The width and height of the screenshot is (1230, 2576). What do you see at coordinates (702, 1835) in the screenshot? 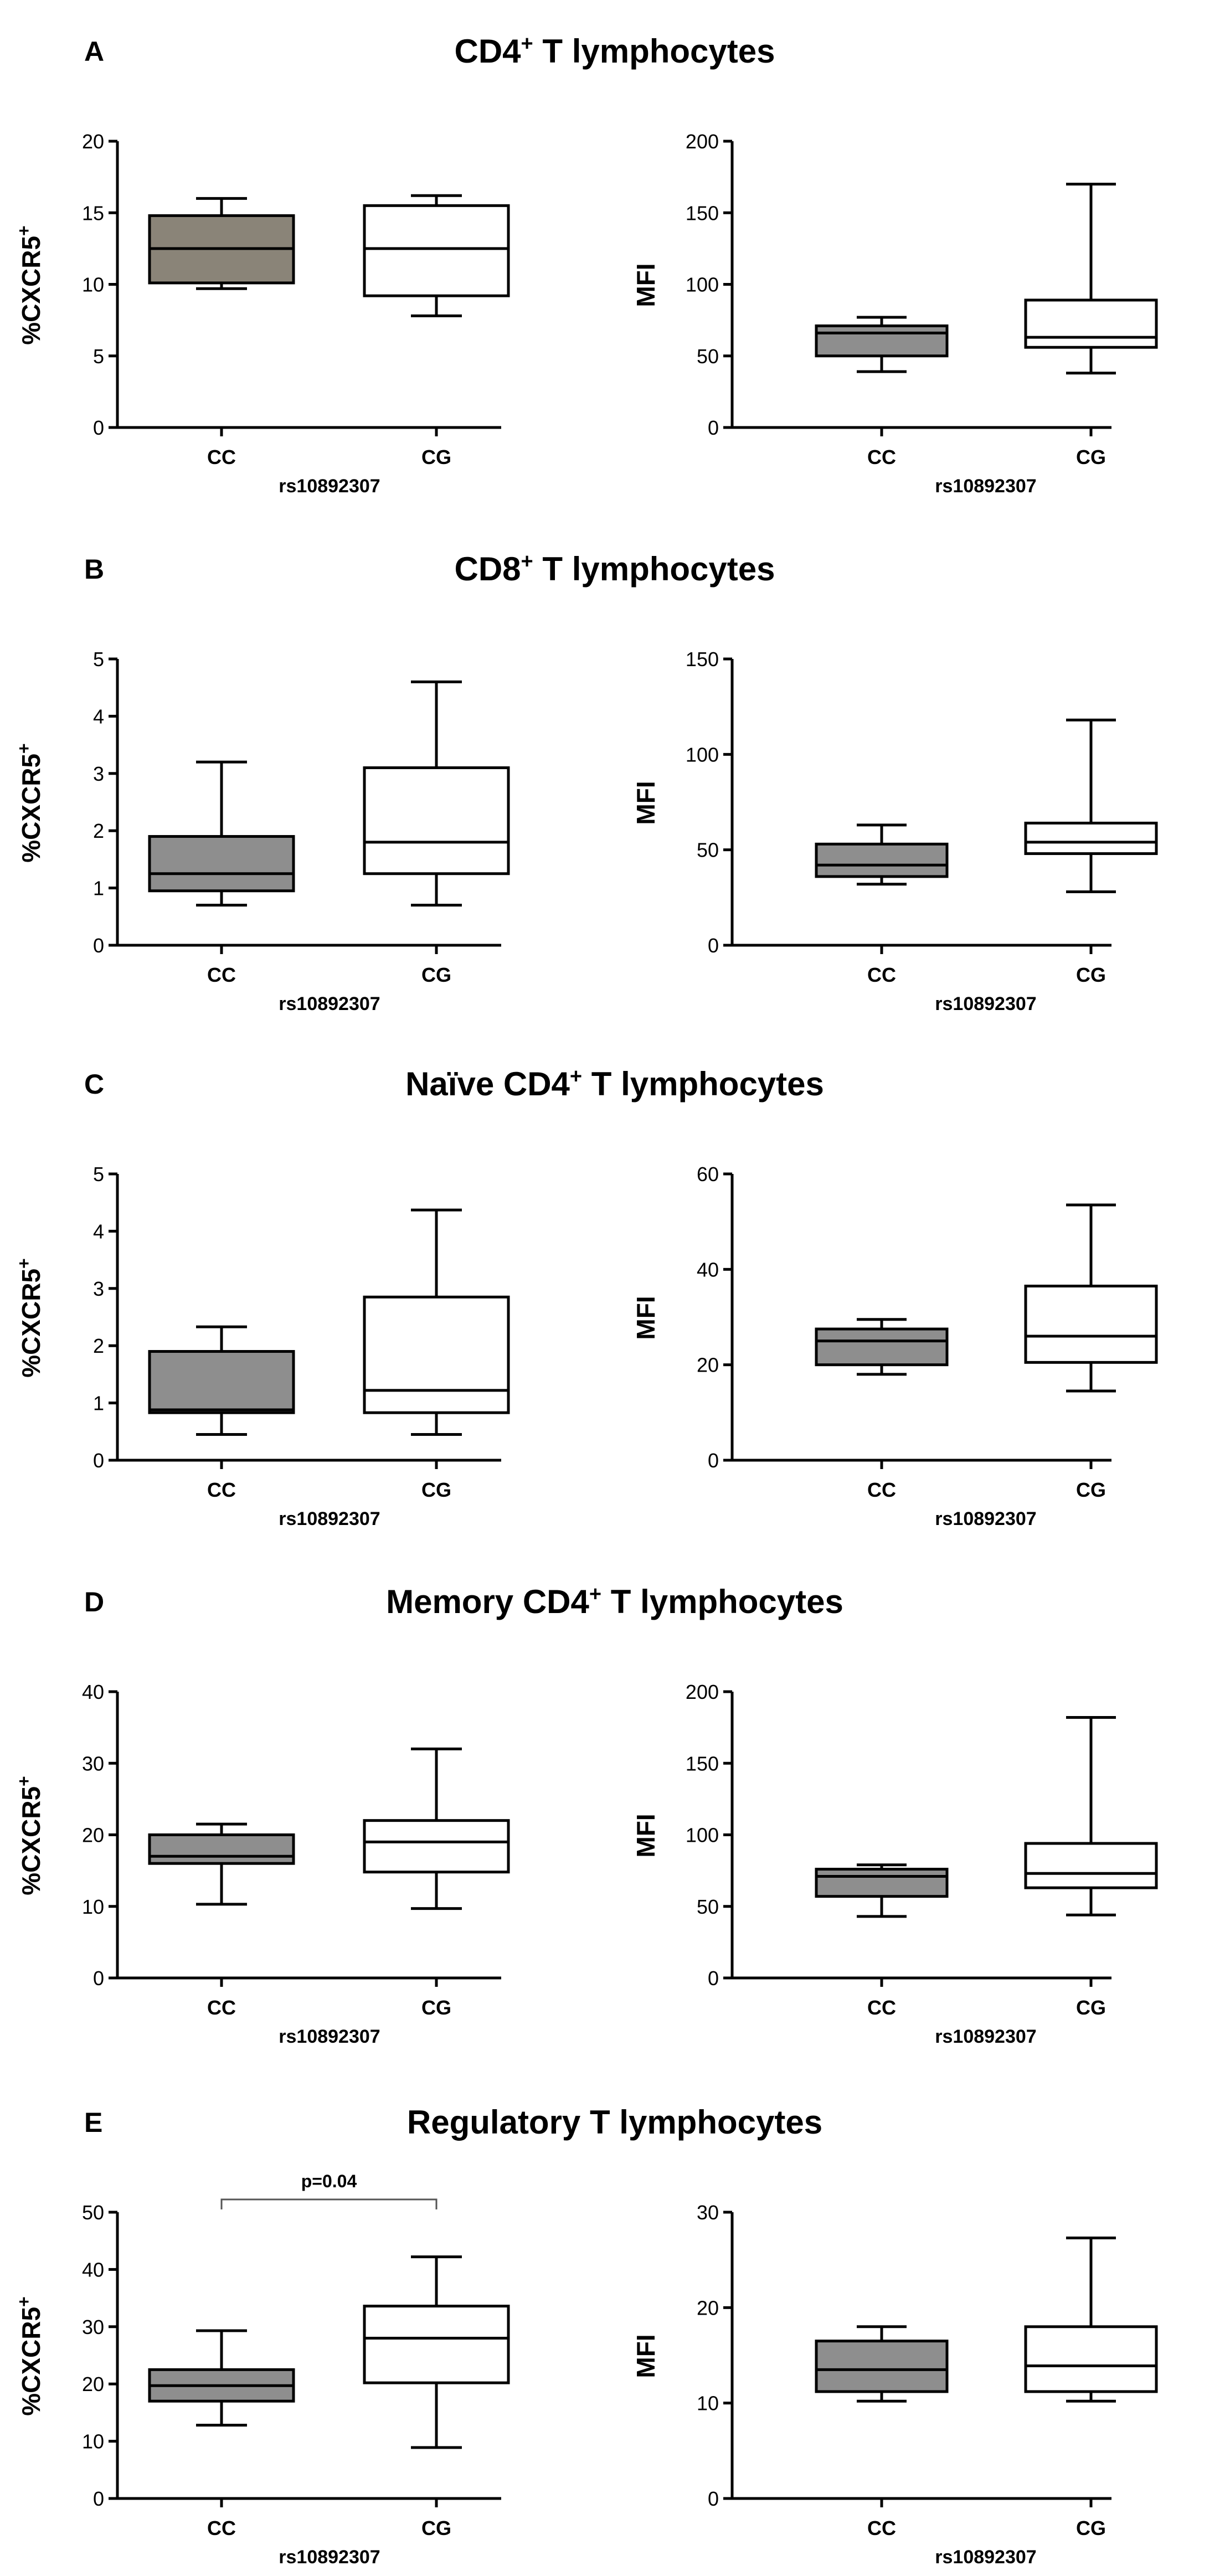
I see `y-tick-label: 100` at bounding box center [702, 1835].